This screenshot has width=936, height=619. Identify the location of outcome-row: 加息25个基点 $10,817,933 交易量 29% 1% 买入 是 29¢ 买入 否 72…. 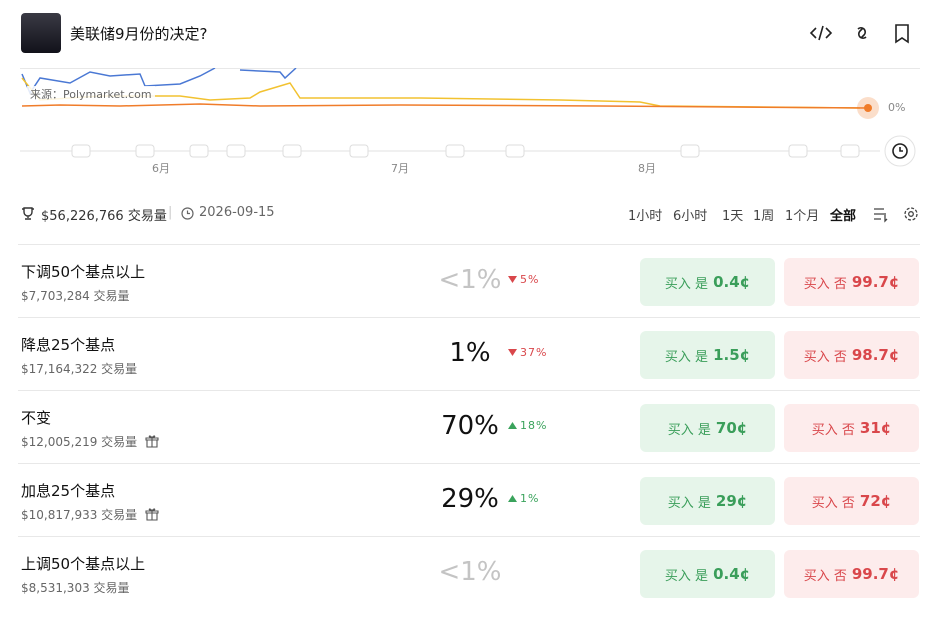
(469, 500).